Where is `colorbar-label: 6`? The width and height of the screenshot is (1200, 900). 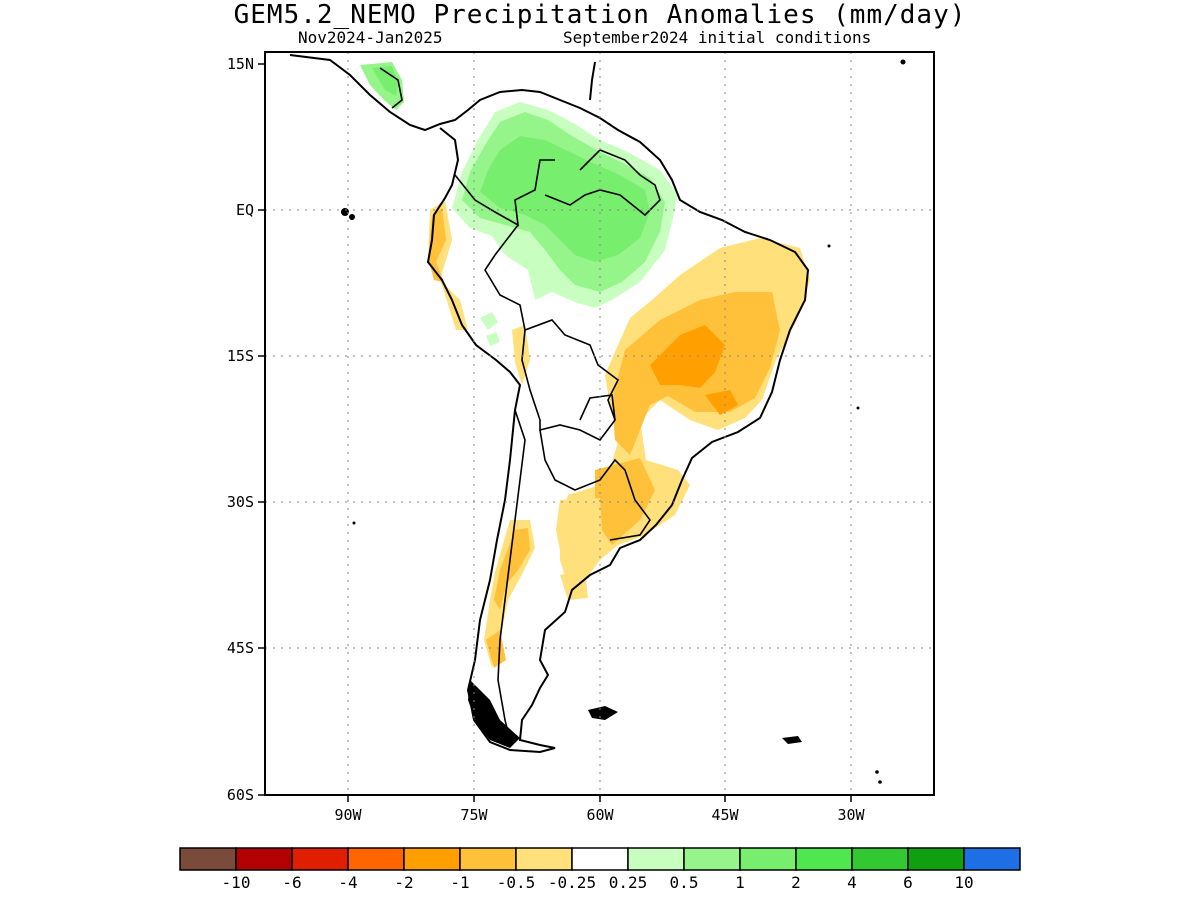
colorbar-label: 6 is located at coordinates (908, 882).